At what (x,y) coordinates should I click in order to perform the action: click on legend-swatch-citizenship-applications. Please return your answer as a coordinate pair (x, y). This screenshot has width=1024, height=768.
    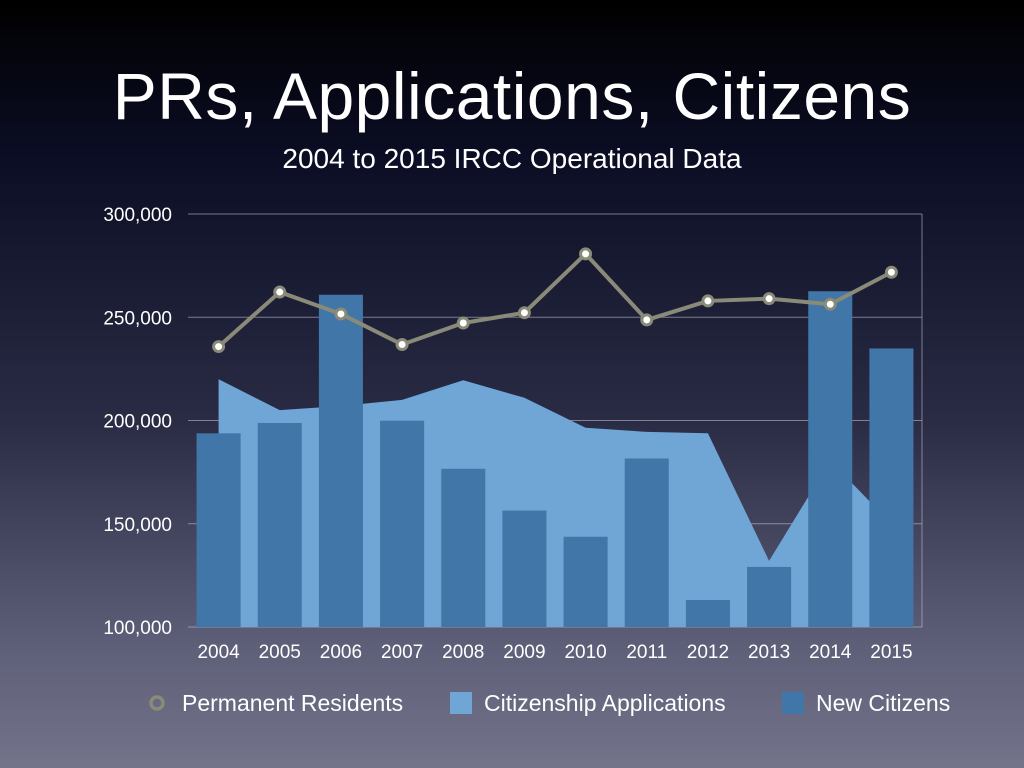
    Looking at the image, I should click on (461, 703).